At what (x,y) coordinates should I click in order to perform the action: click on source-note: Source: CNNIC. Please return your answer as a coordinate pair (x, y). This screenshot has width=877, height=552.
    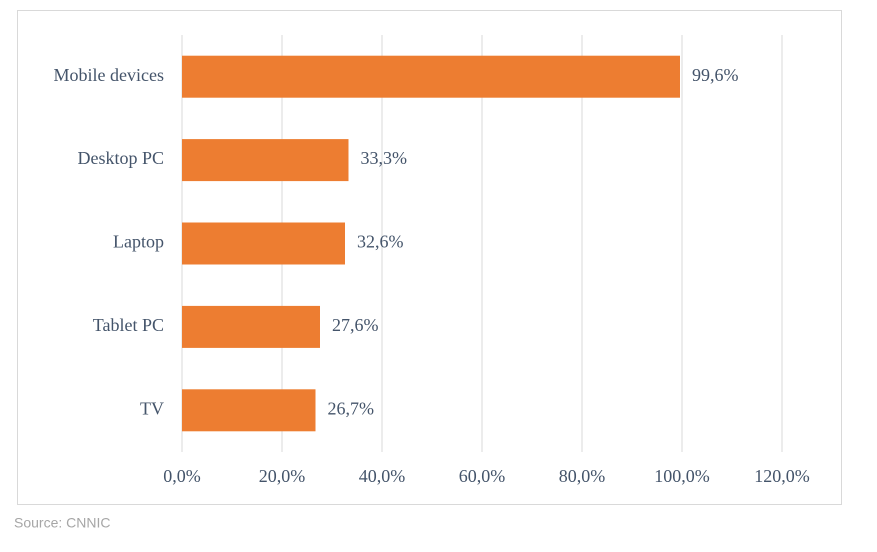
    Looking at the image, I should click on (62, 523).